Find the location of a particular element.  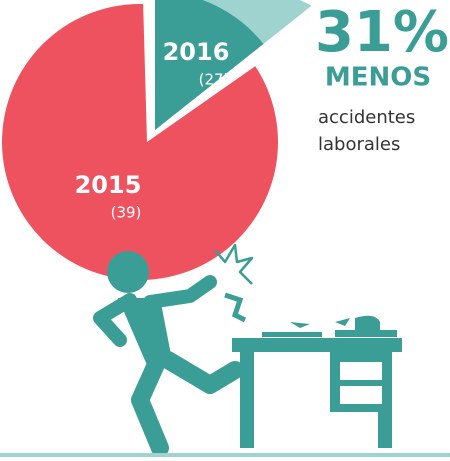

category-label: 2016 is located at coordinates (196, 52).